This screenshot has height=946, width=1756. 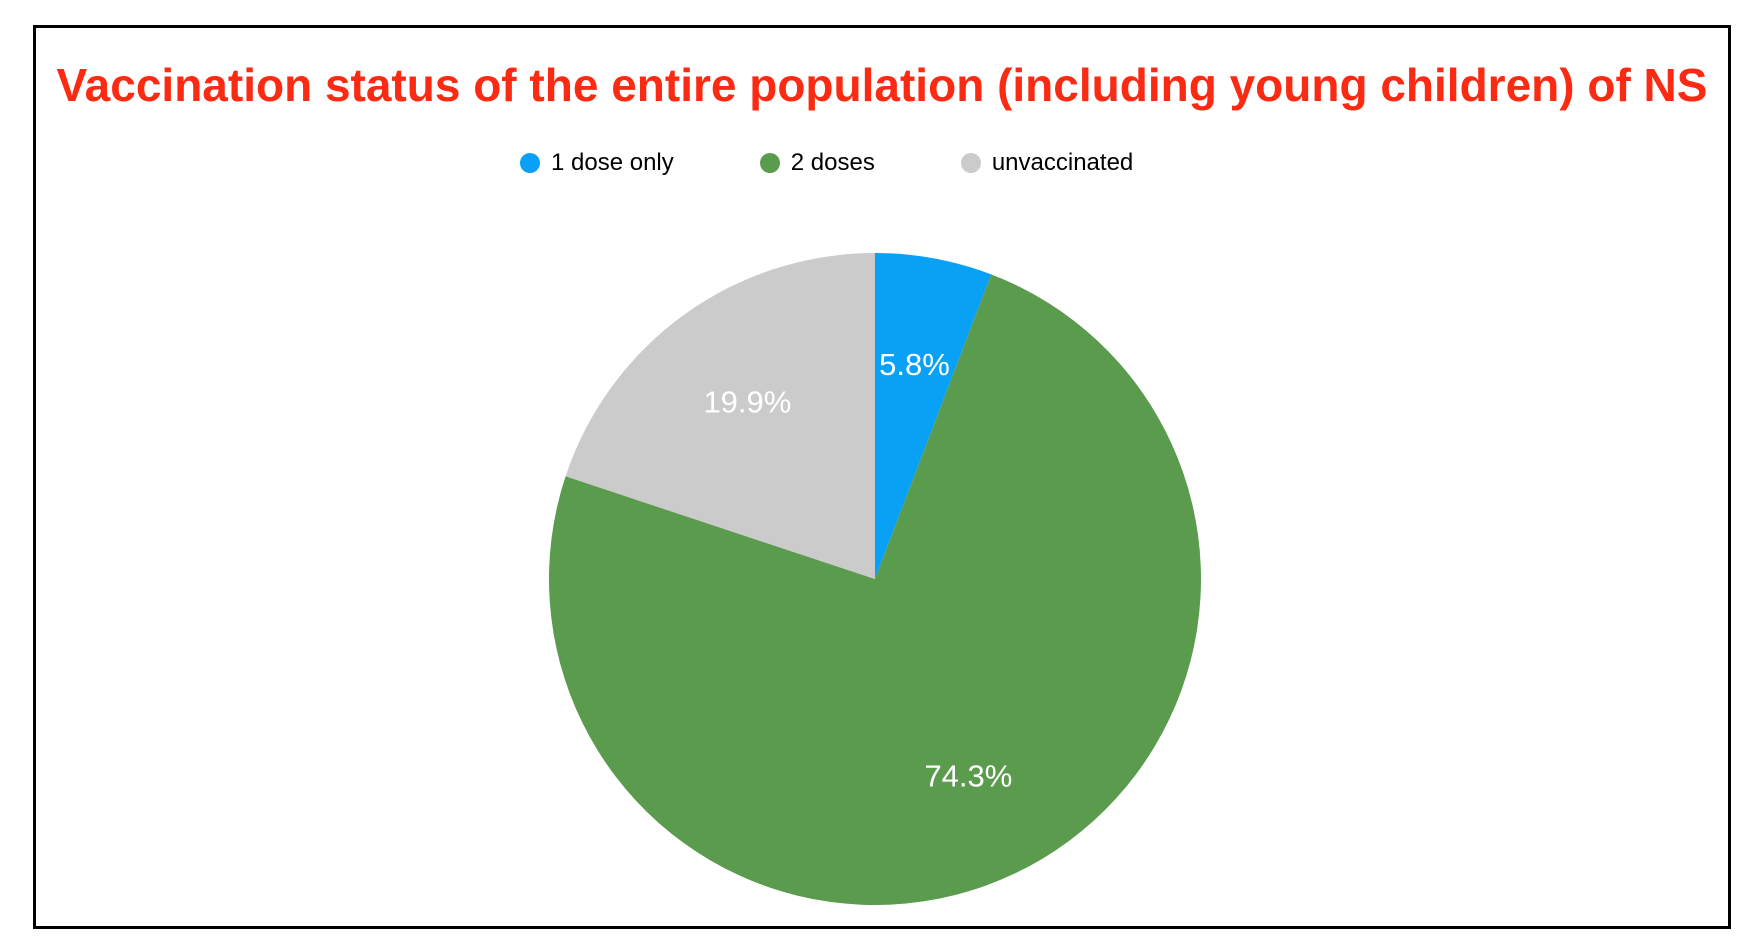 I want to click on legend-swatch-unvaccinated, so click(x=970, y=163).